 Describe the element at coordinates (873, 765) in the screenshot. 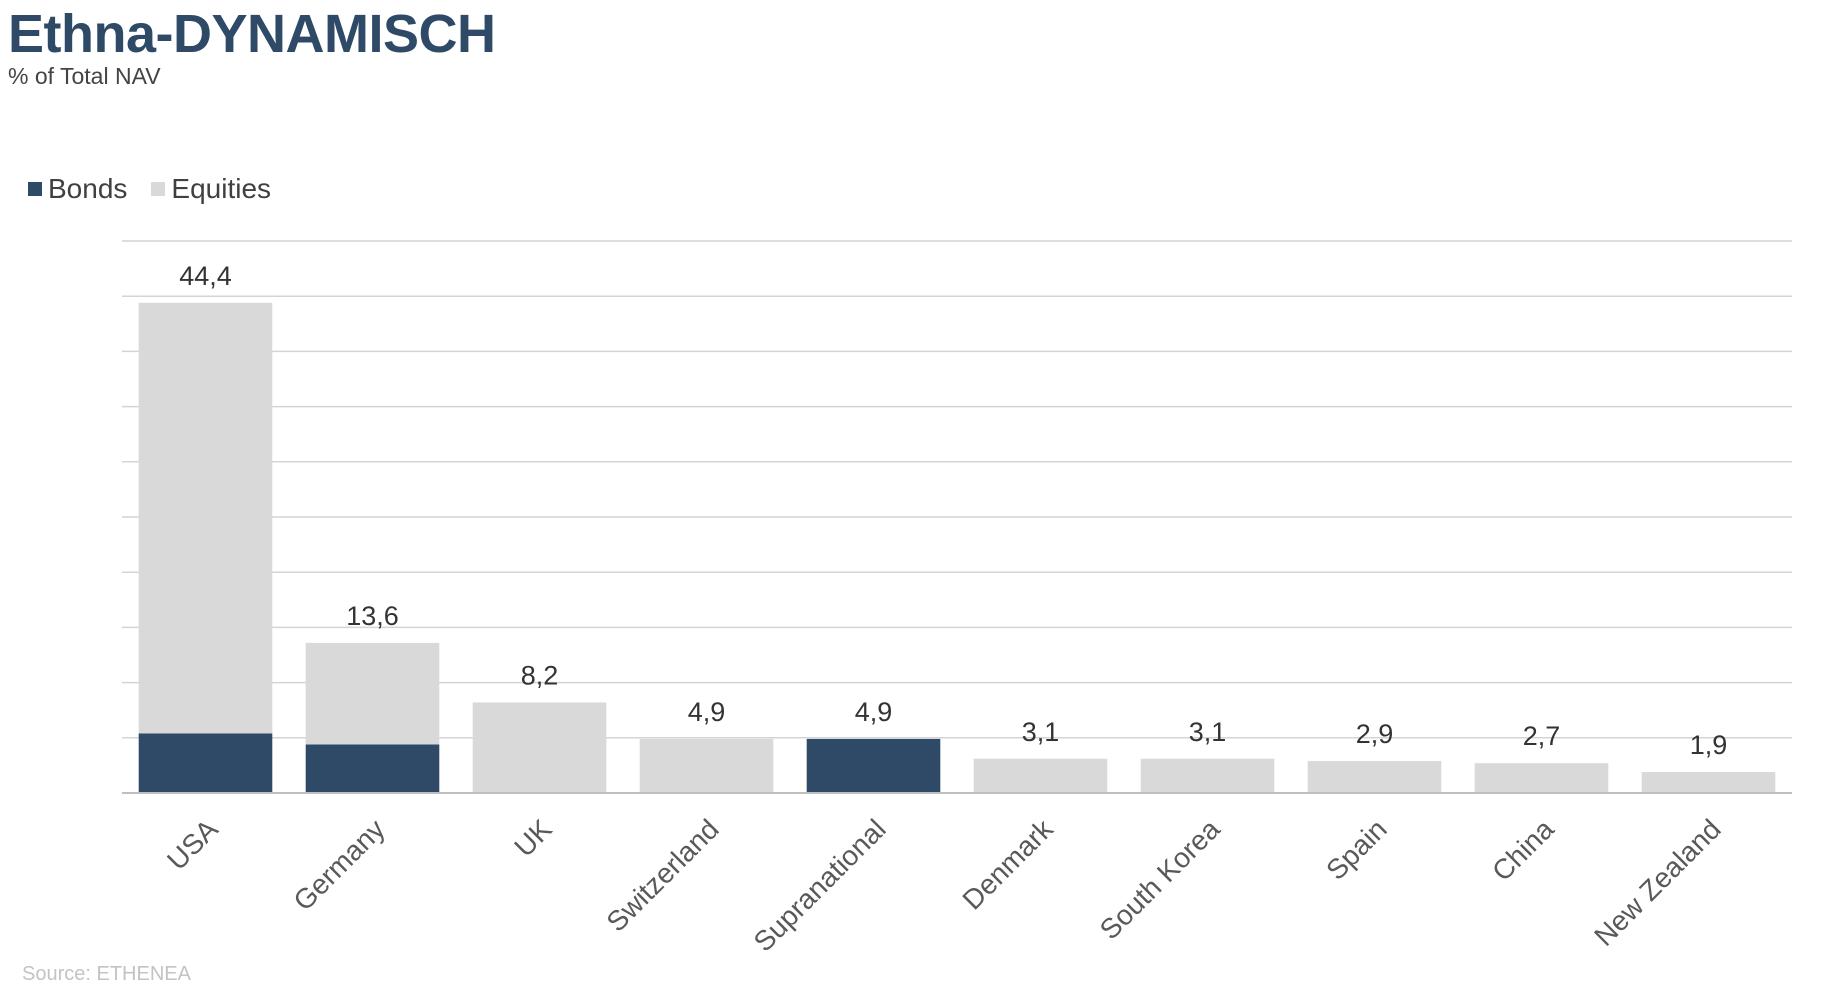

I see `bar-bonds-supranational` at that location.